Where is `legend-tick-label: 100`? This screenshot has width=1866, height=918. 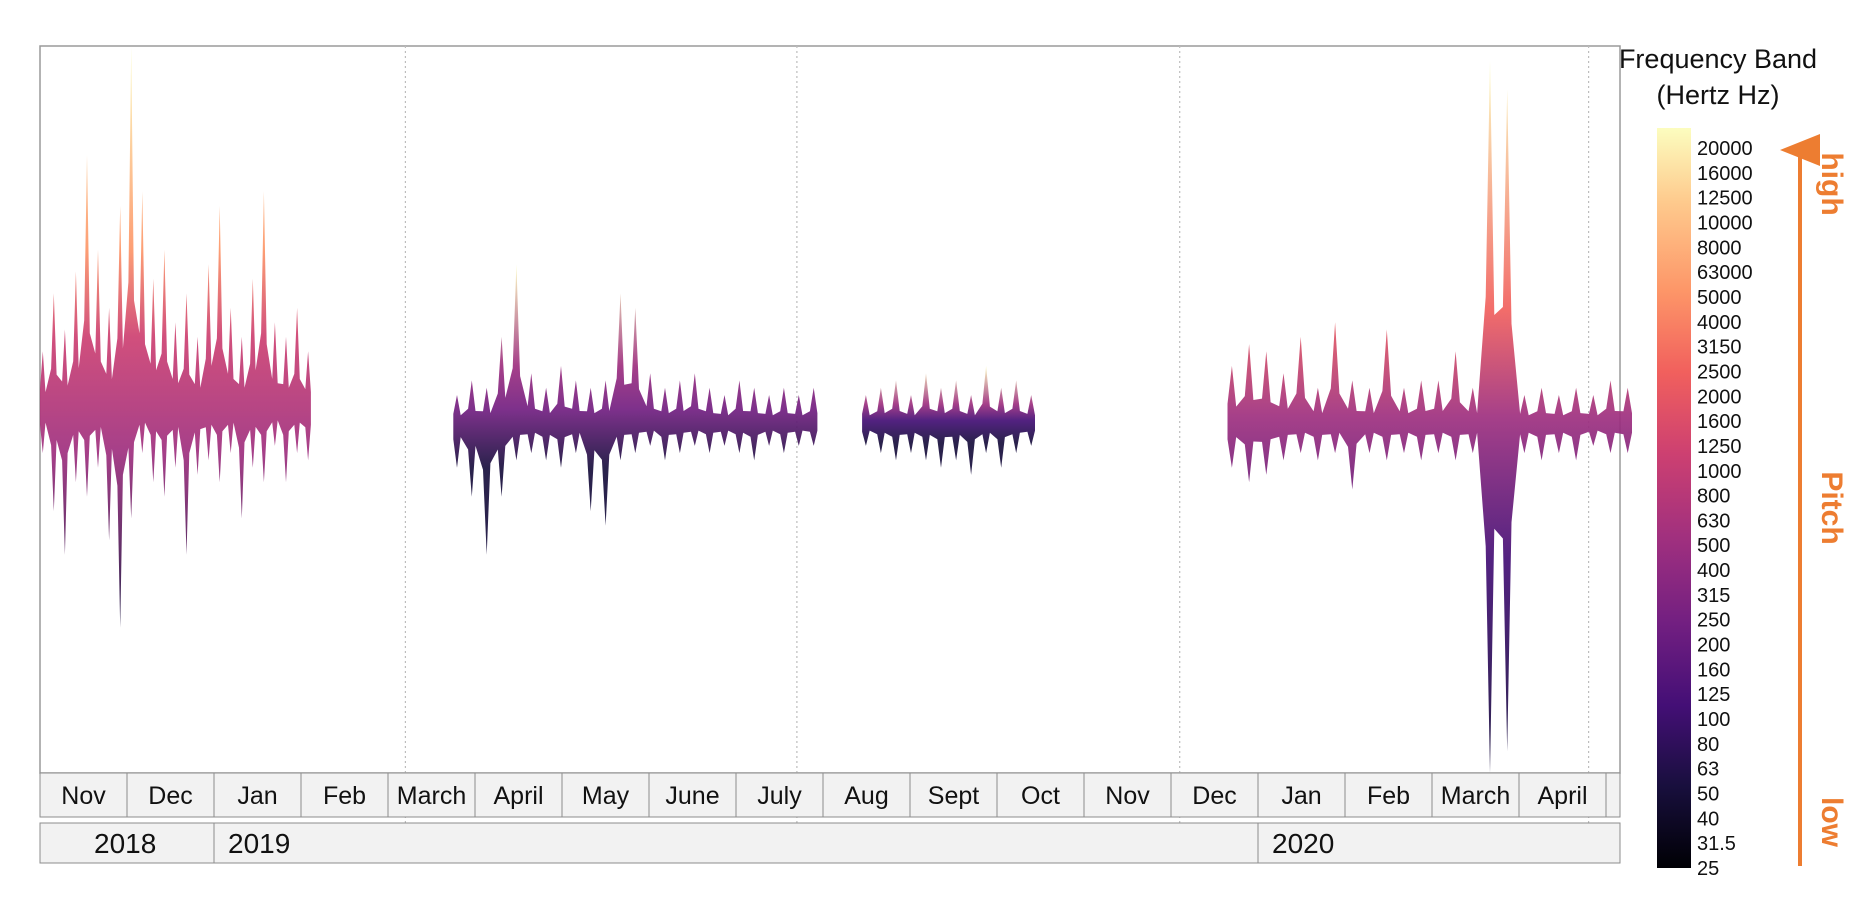 legend-tick-label: 100 is located at coordinates (1713, 720).